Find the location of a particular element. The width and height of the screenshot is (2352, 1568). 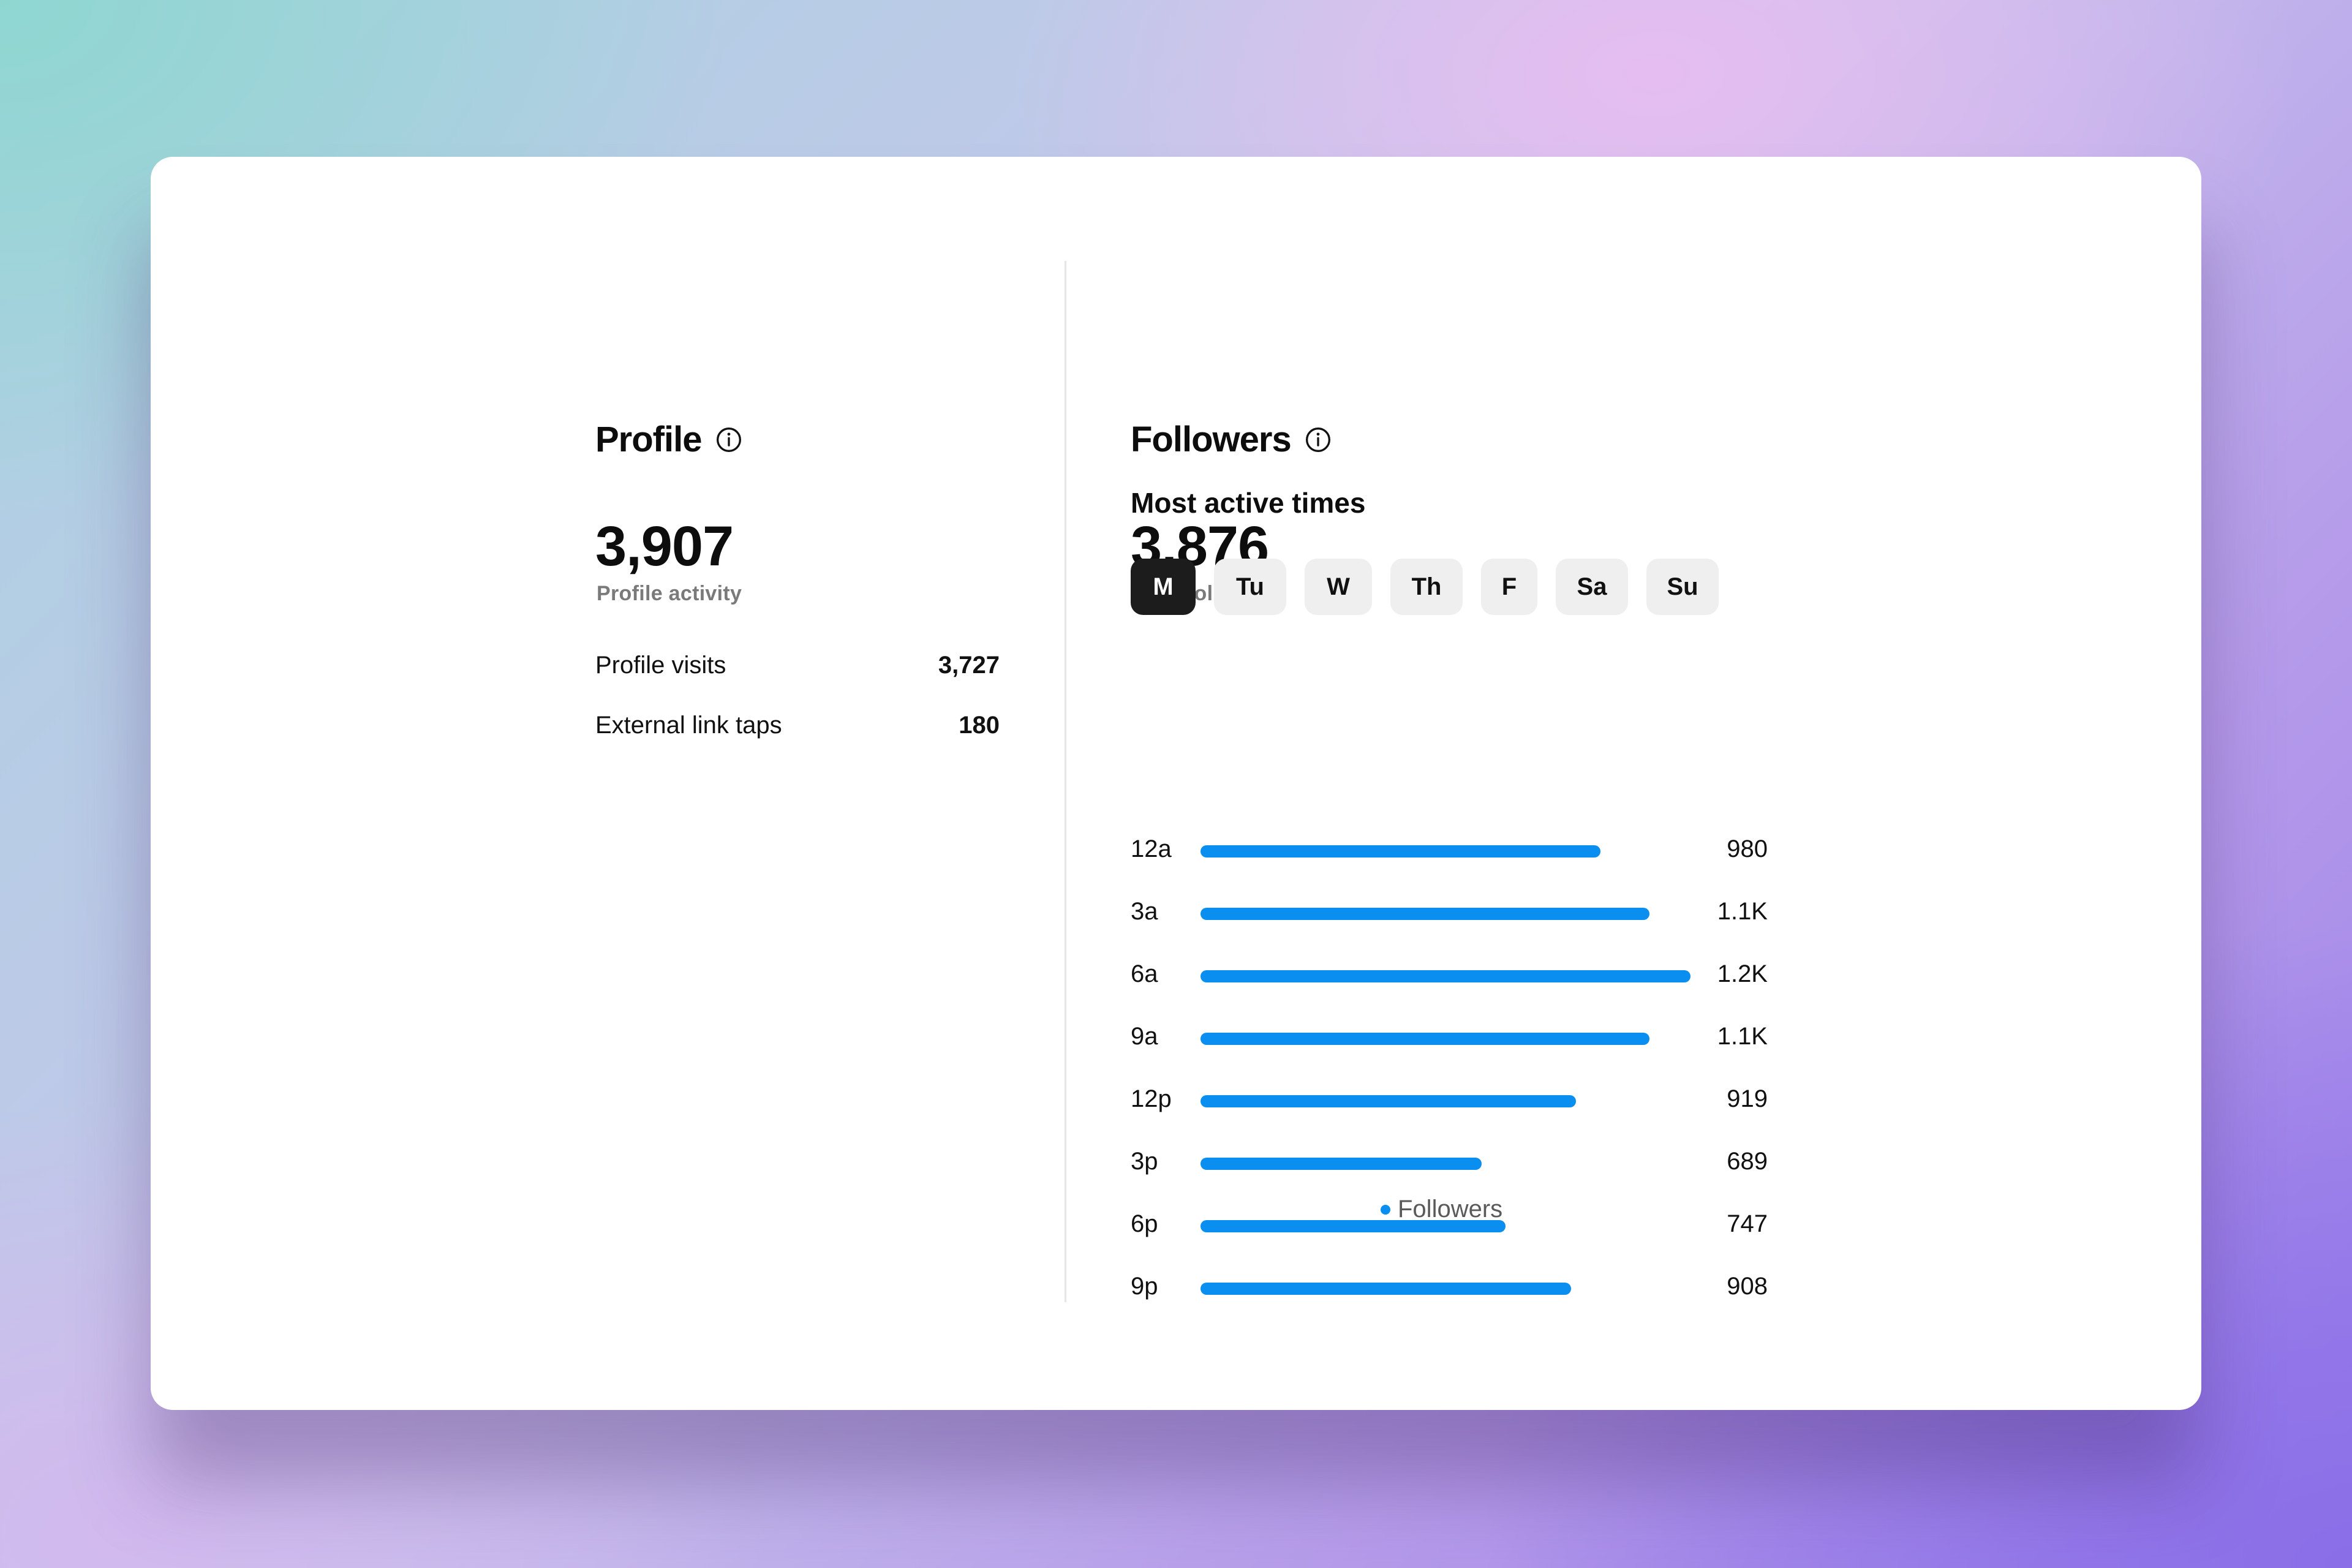

stat-value: 3,727 is located at coordinates (969, 666).